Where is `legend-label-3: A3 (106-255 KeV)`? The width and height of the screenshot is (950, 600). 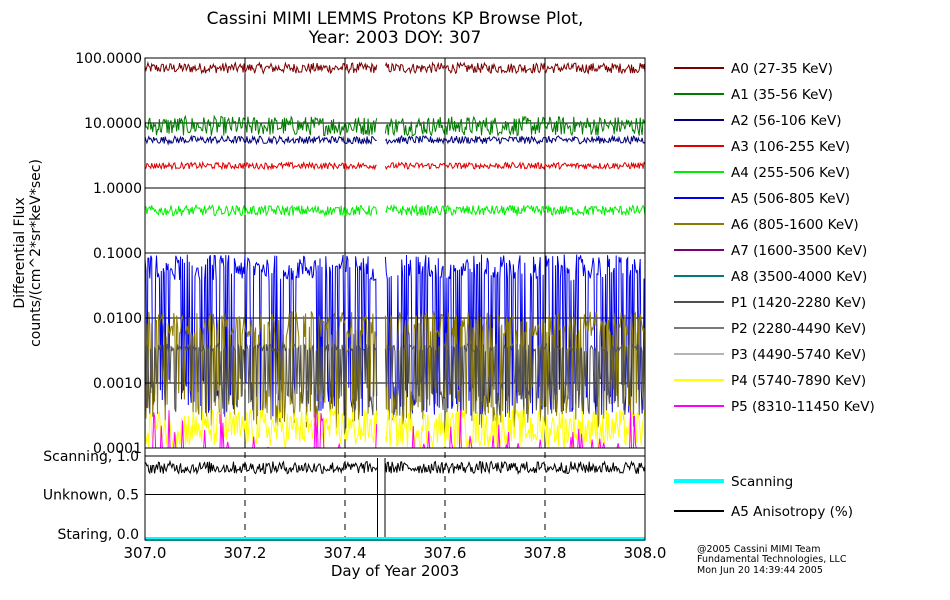 legend-label-3: A3 (106-255 KeV) is located at coordinates (790, 147).